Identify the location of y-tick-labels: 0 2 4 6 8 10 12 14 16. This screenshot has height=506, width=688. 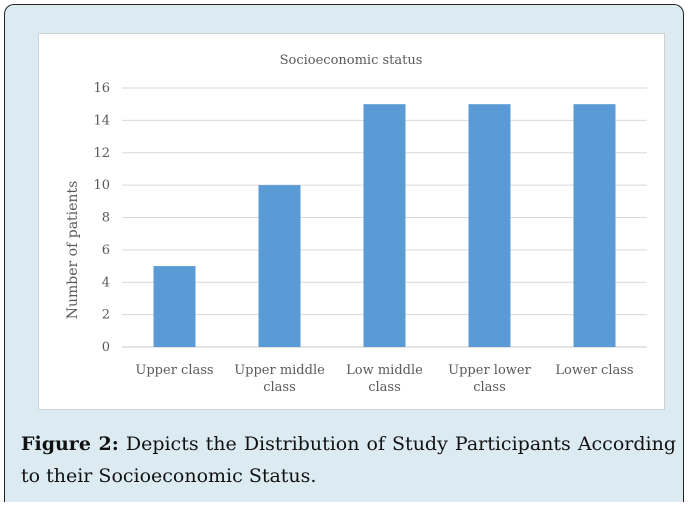
(101, 218).